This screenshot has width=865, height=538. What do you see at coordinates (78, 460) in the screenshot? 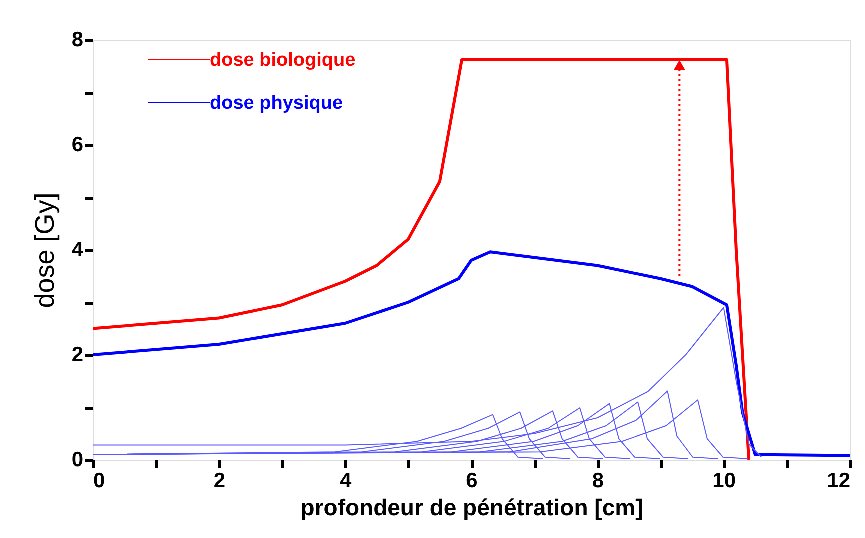
I see `y-tick-label: 0` at bounding box center [78, 460].